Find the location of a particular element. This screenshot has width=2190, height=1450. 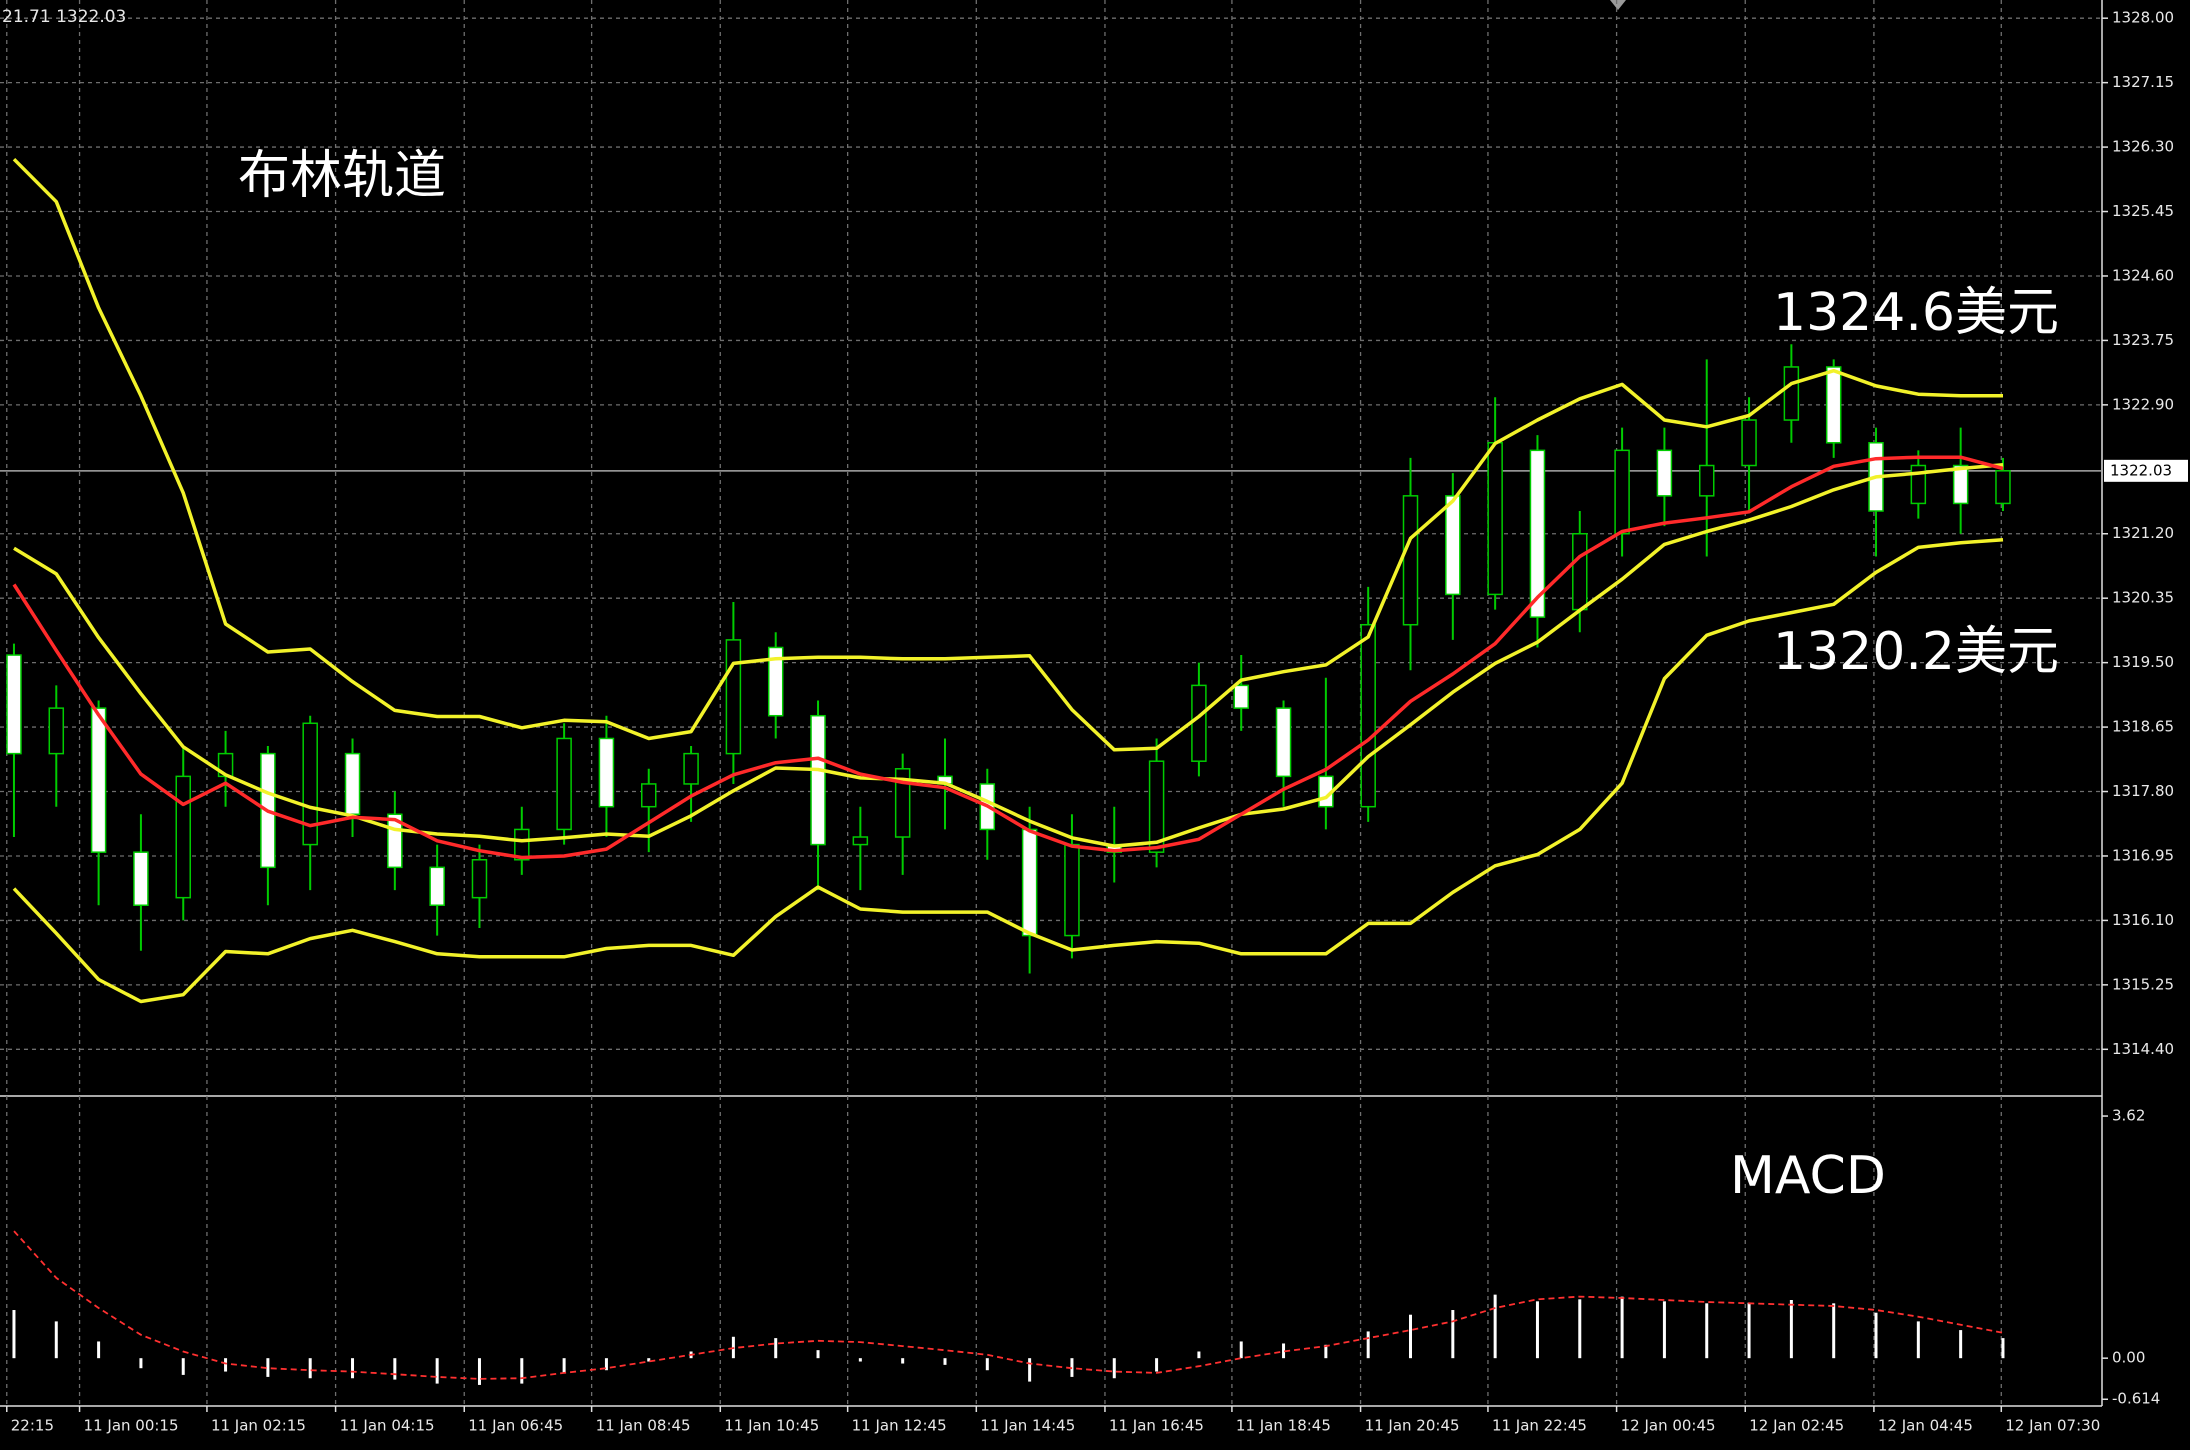

y-tick-label: 1323.75 is located at coordinates (2143, 340).